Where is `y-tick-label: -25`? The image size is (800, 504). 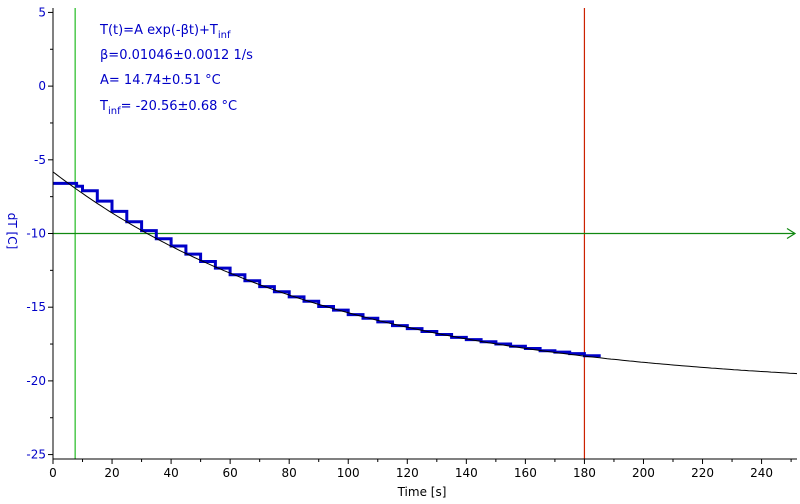 y-tick-label: -25 is located at coordinates (36, 455).